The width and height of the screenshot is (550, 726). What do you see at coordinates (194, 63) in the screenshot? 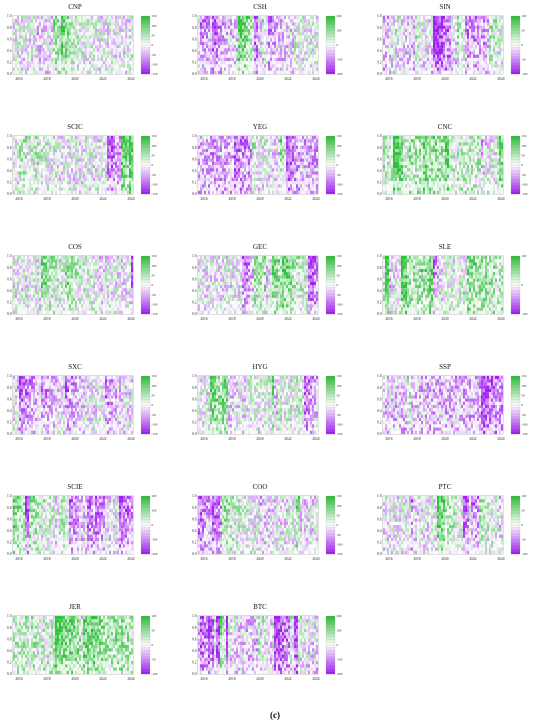
I see `y-tick-label: 0.2` at bounding box center [194, 63].